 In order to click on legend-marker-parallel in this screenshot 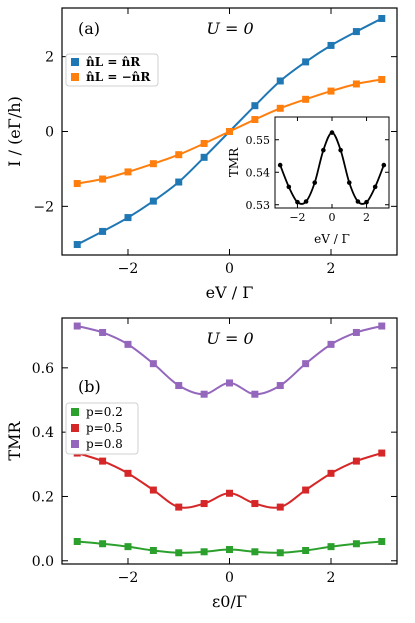, I will do `click(75, 62)`.